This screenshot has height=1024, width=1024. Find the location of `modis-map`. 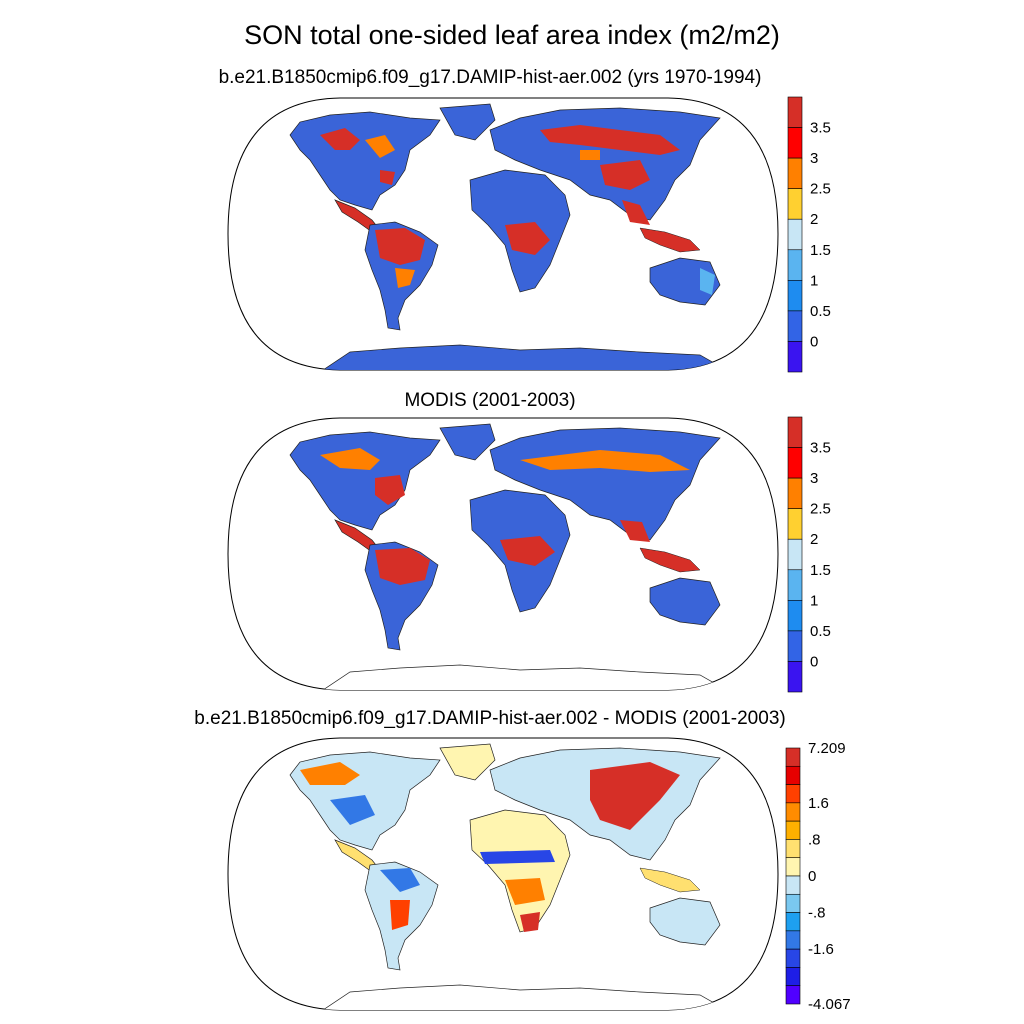

modis-map is located at coordinates (503, 554).